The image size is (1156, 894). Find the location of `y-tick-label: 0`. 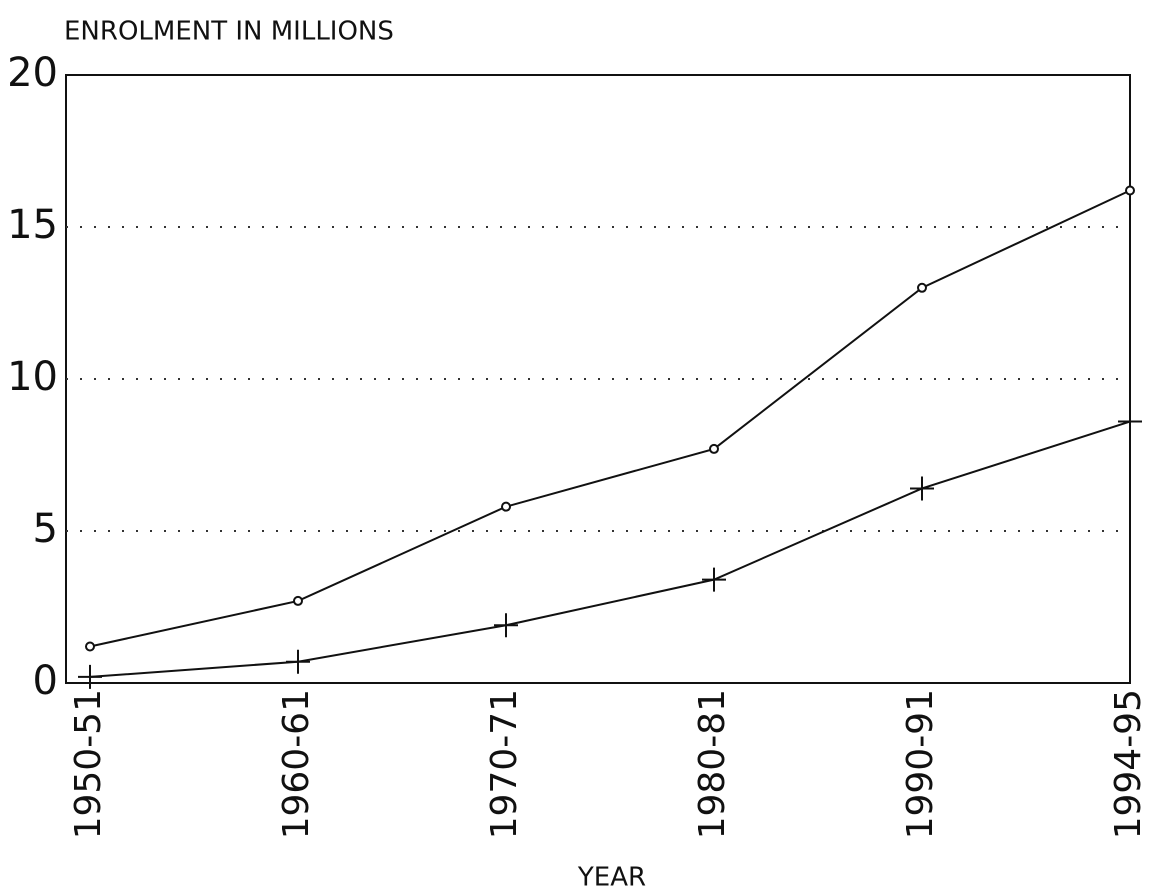

y-tick-label: 0 is located at coordinates (45, 681).